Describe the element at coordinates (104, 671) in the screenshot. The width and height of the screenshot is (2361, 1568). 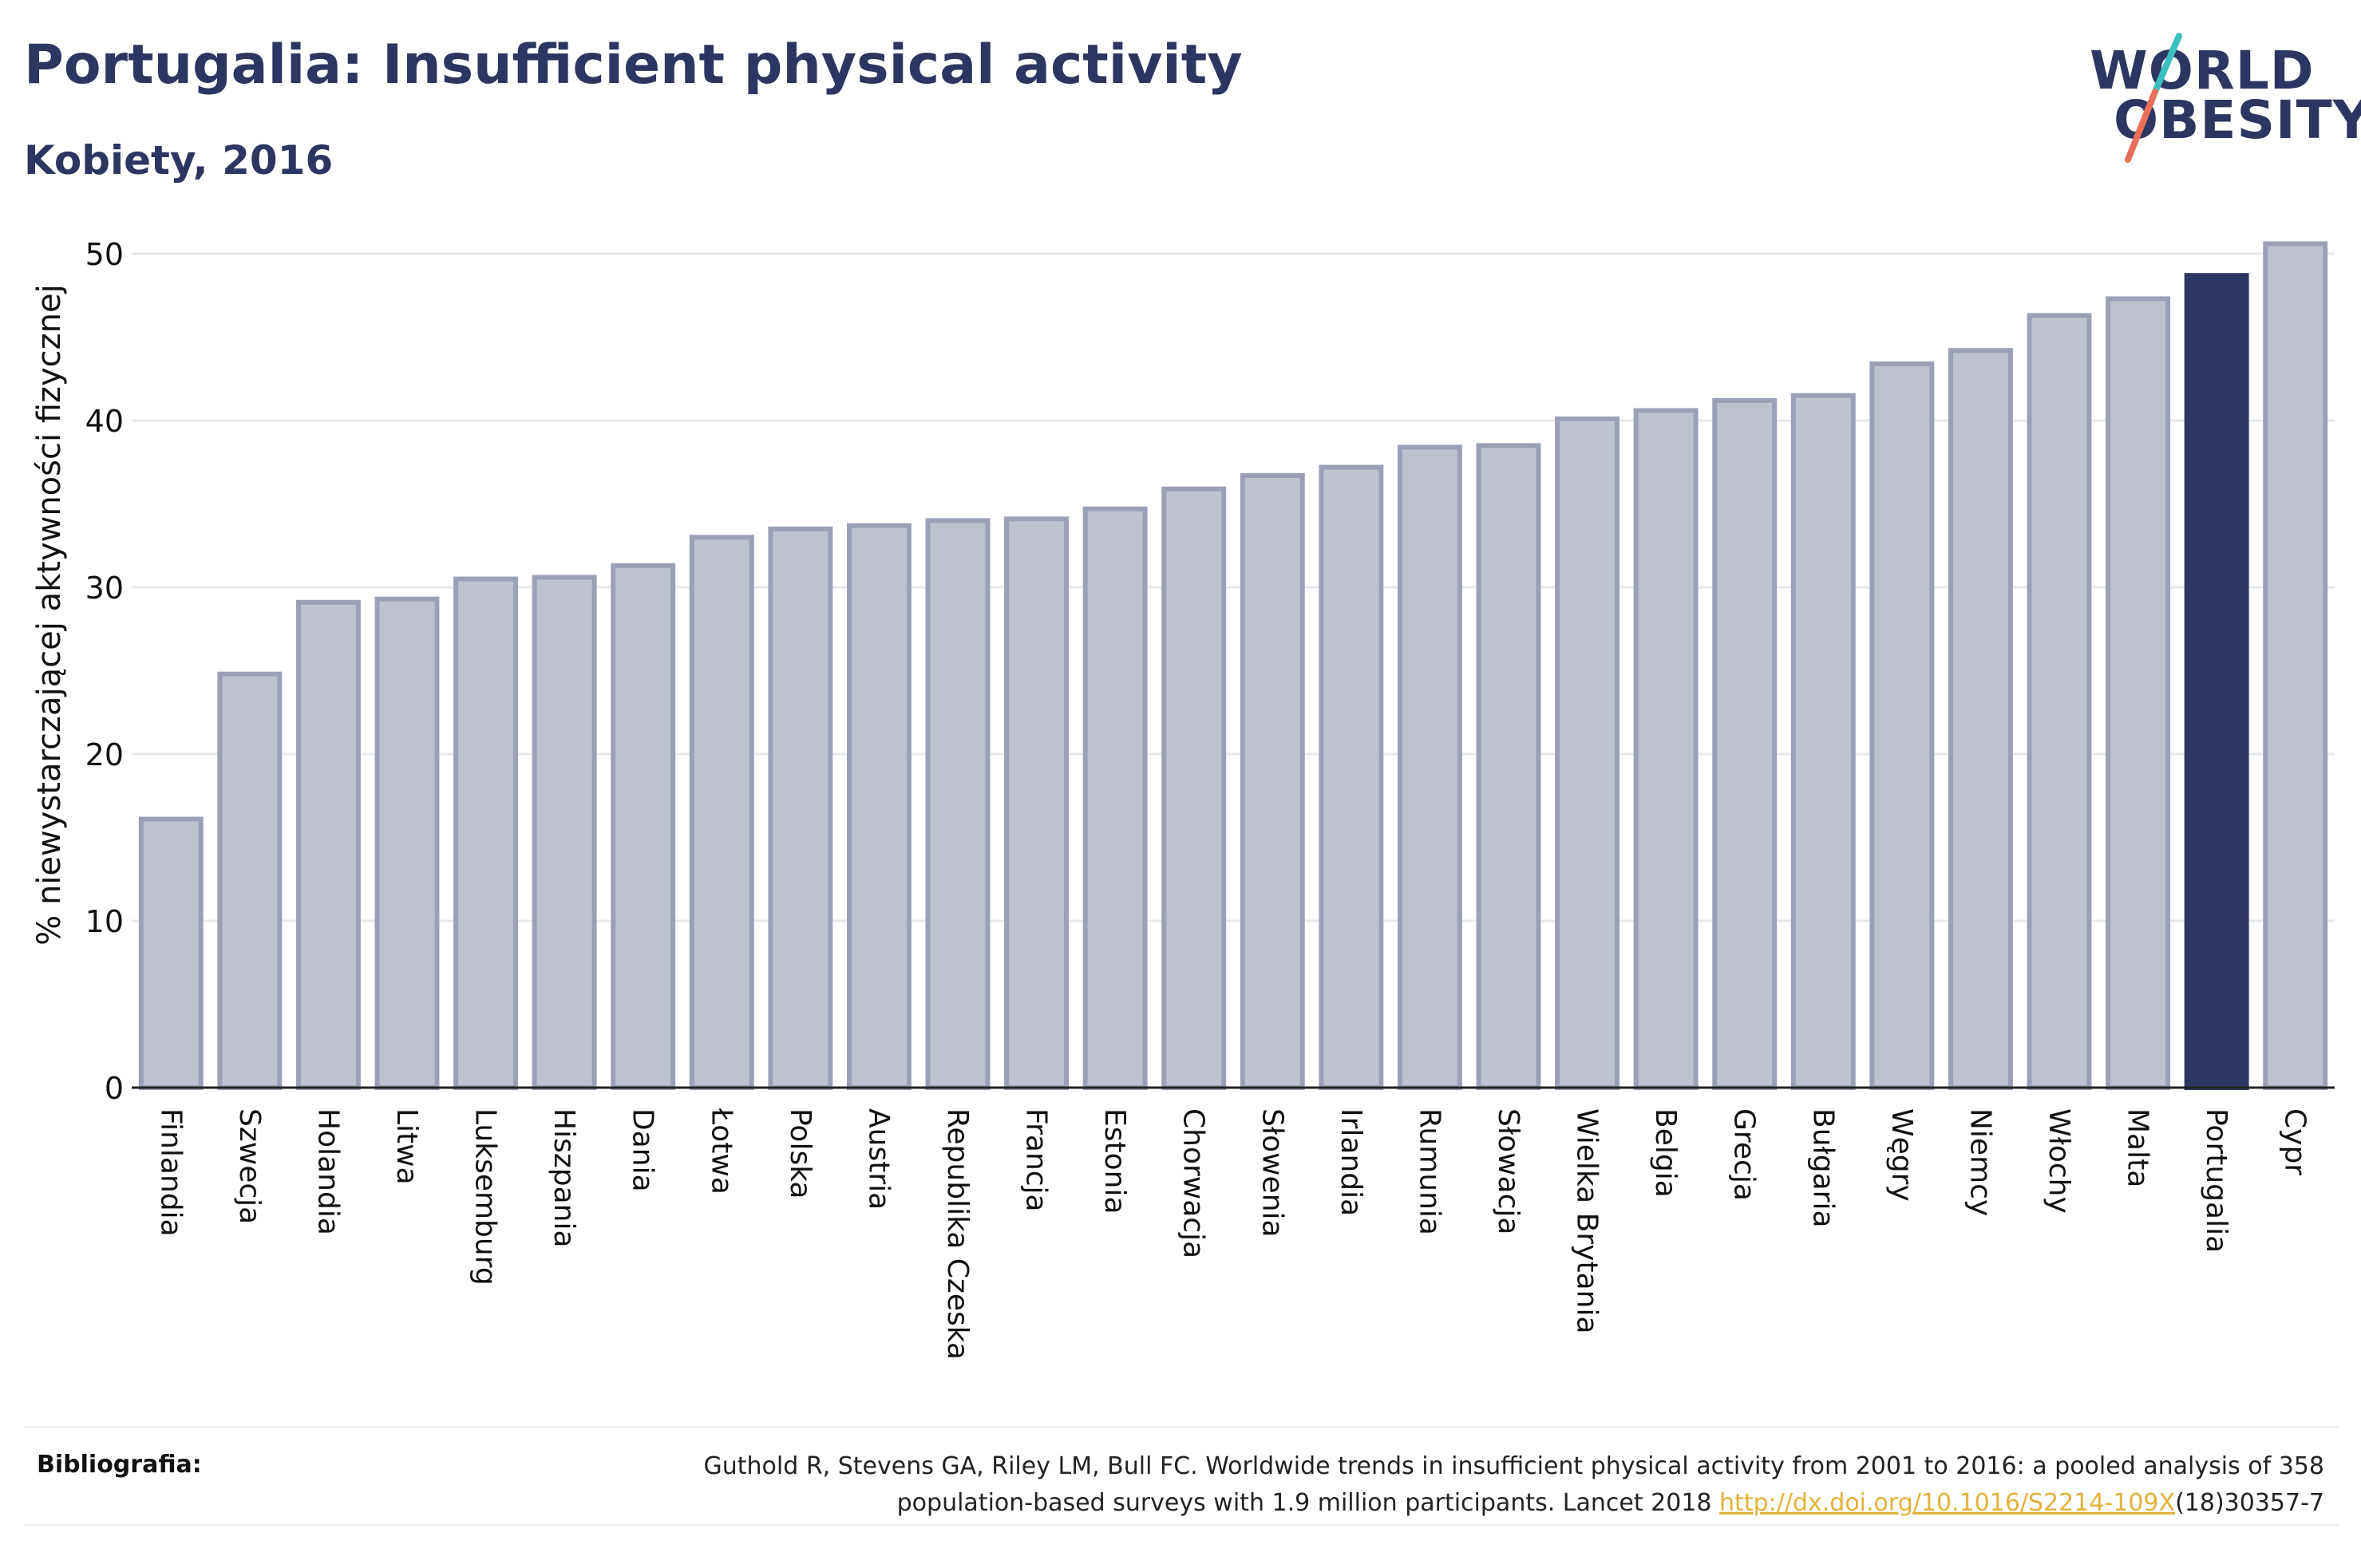
I see `y-tick-labels: 0 10 20 30 40 50` at that location.